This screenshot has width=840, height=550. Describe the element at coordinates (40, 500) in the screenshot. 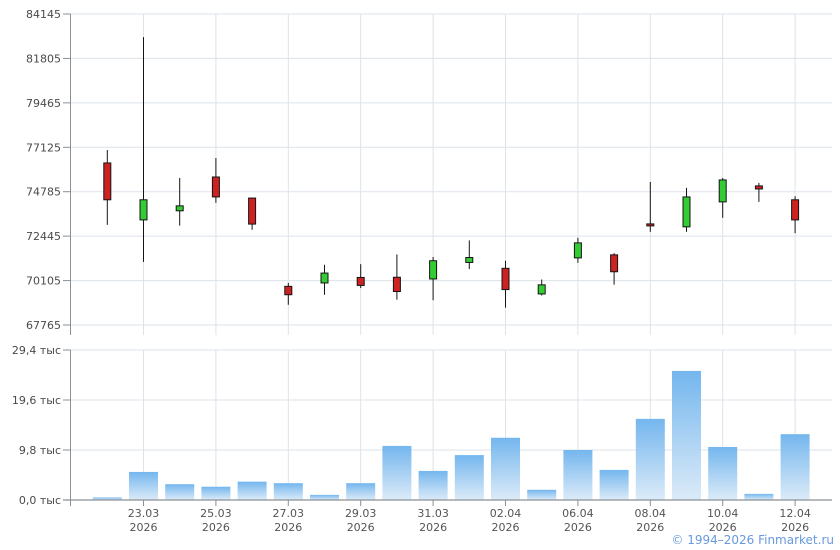

I see `volume-tick-label: 0,0 тыс` at that location.